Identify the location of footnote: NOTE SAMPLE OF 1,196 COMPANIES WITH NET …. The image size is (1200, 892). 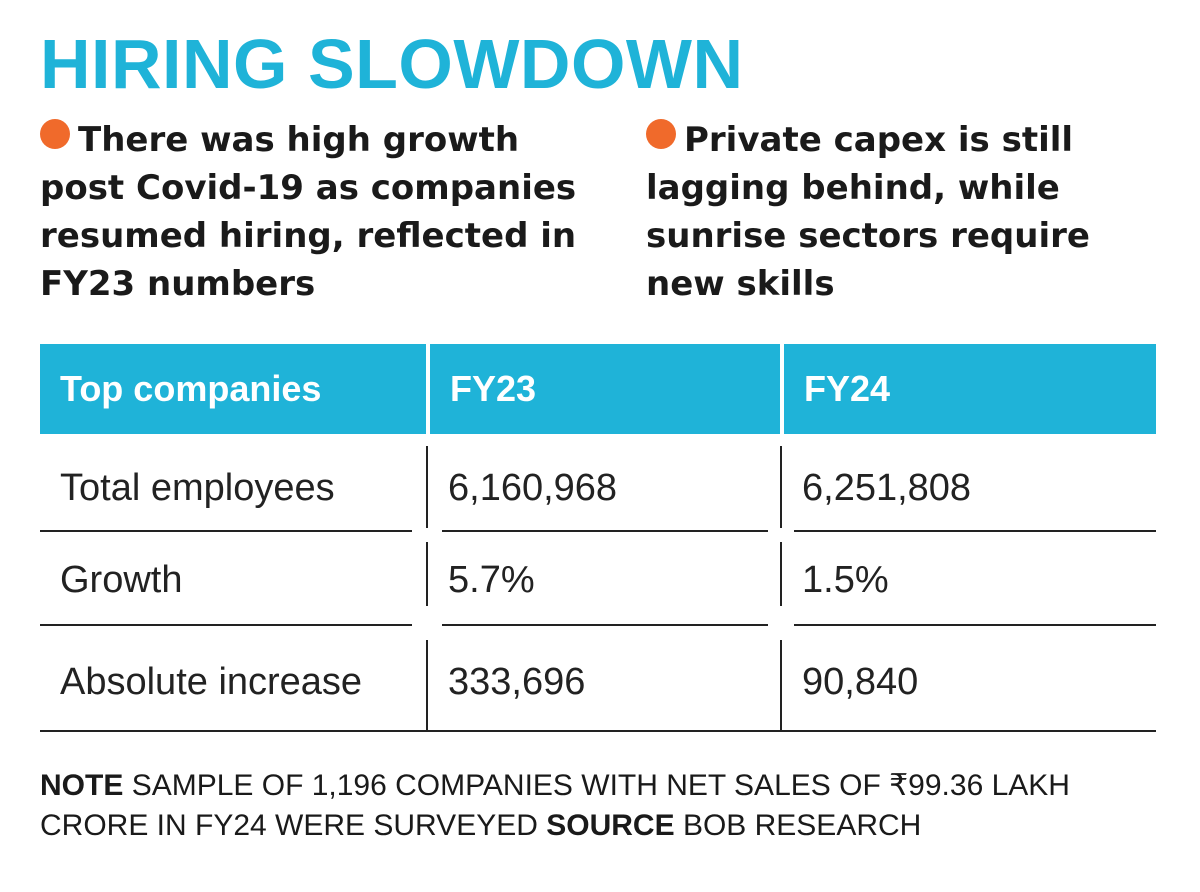
(605, 806).